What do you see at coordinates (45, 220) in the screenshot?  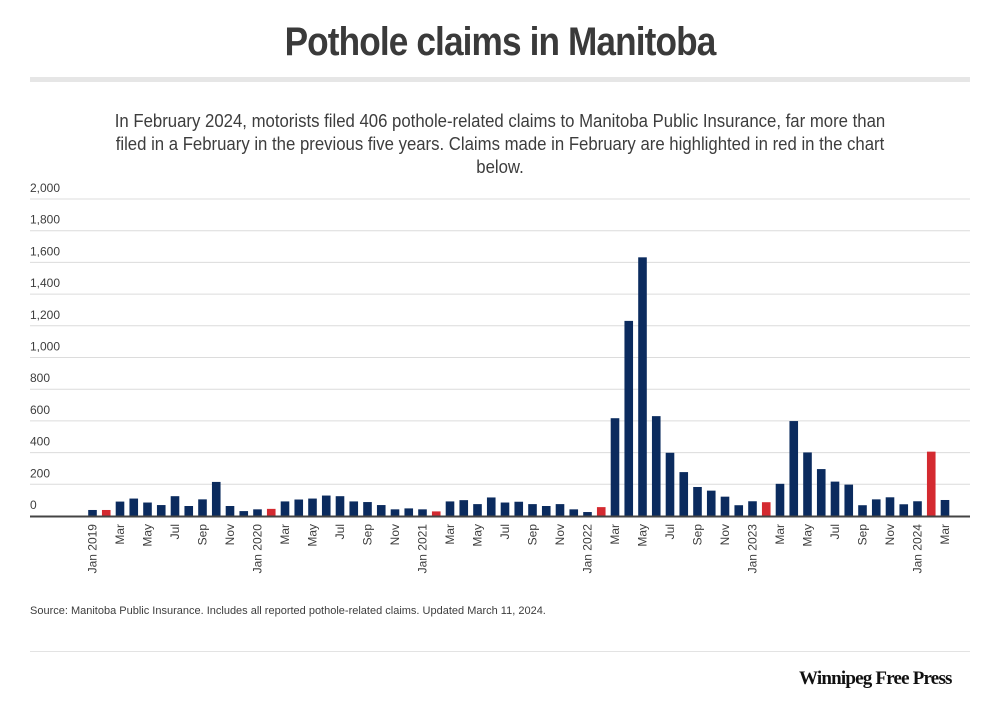 I see `y-tick-label: 1,800` at bounding box center [45, 220].